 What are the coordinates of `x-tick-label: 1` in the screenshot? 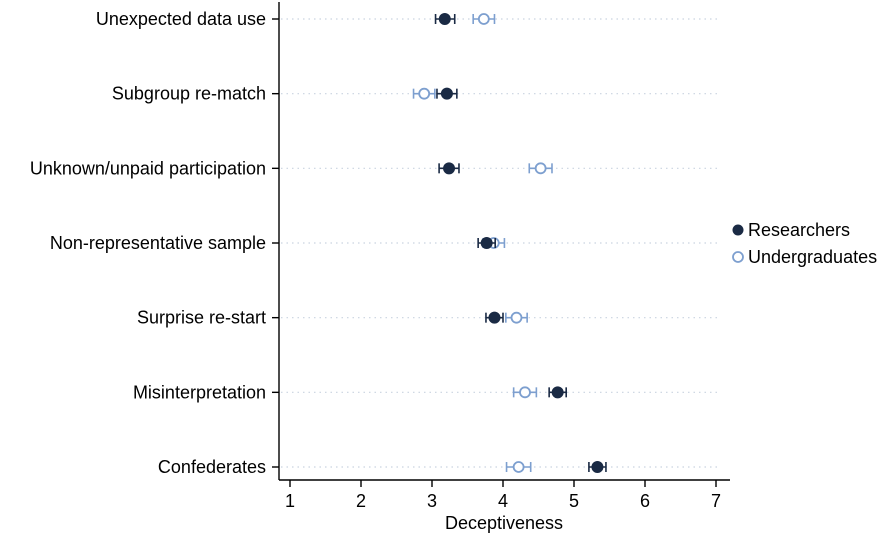 It's located at (290, 501).